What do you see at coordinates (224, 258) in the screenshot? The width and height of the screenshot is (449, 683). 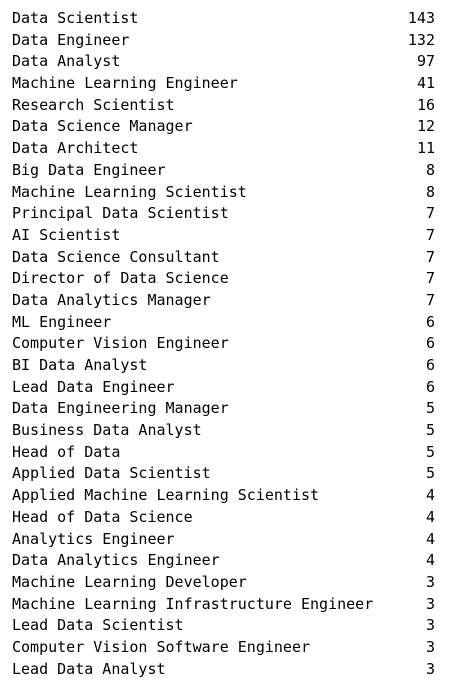 I see `list-item: Data Science Consultant 7` at bounding box center [224, 258].